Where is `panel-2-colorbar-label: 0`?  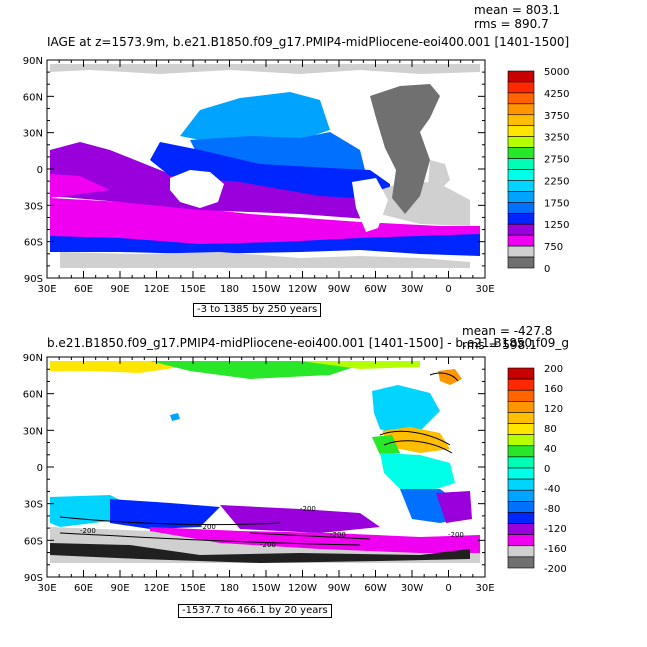 panel-2-colorbar-label: 0 is located at coordinates (547, 469).